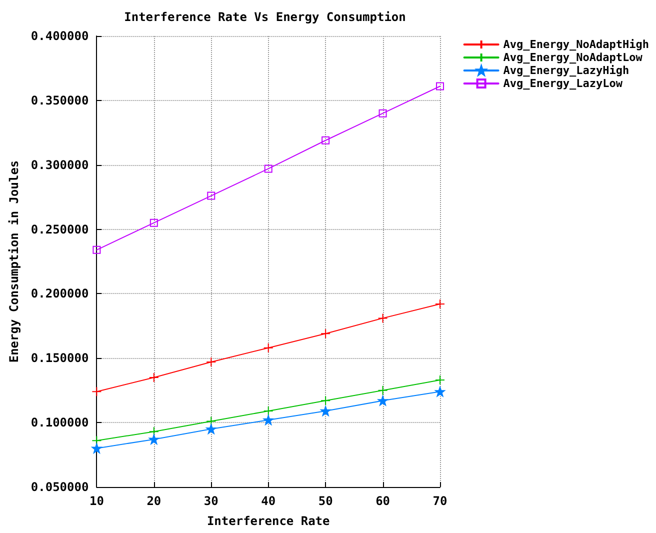 Image resolution: width=656 pixels, height=533 pixels. Describe the element at coordinates (59, 36) in the screenshot. I see `y-tick-label: 0.400000` at that location.